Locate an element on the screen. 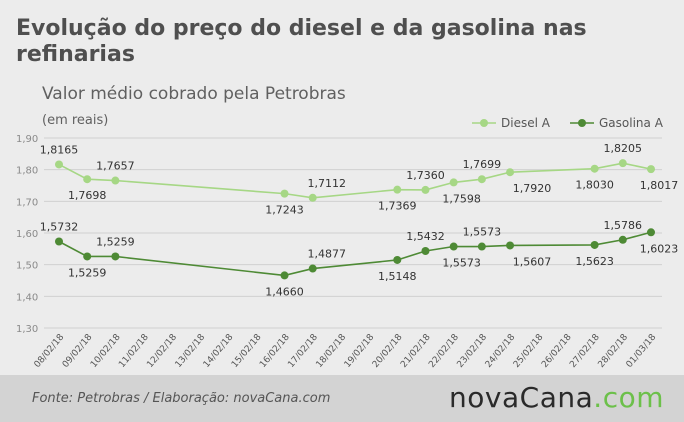 The width and height of the screenshot is (684, 422). data-label: 1,8017 is located at coordinates (659, 185).